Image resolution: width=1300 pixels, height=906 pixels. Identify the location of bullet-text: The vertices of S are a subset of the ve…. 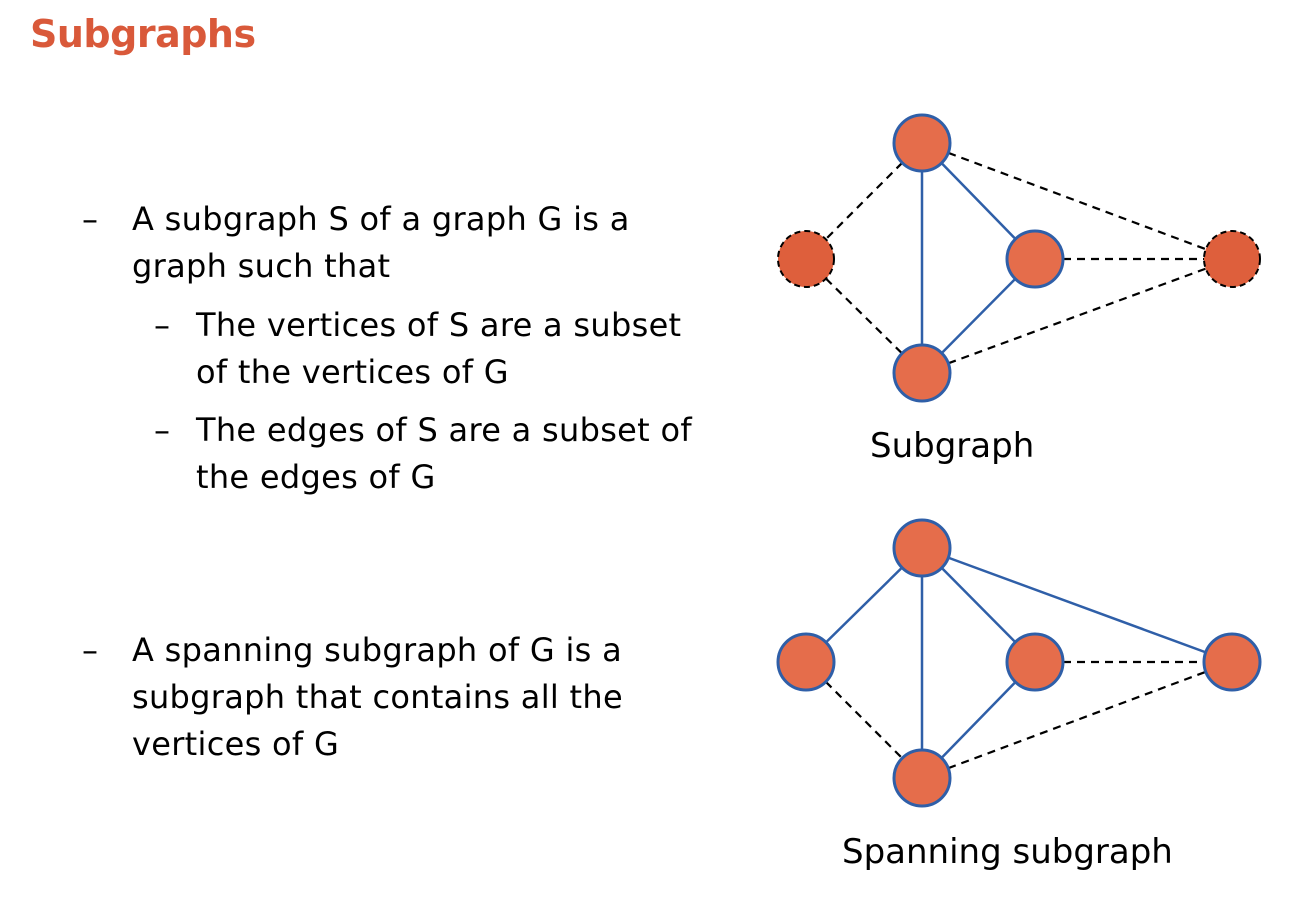
(439, 348).